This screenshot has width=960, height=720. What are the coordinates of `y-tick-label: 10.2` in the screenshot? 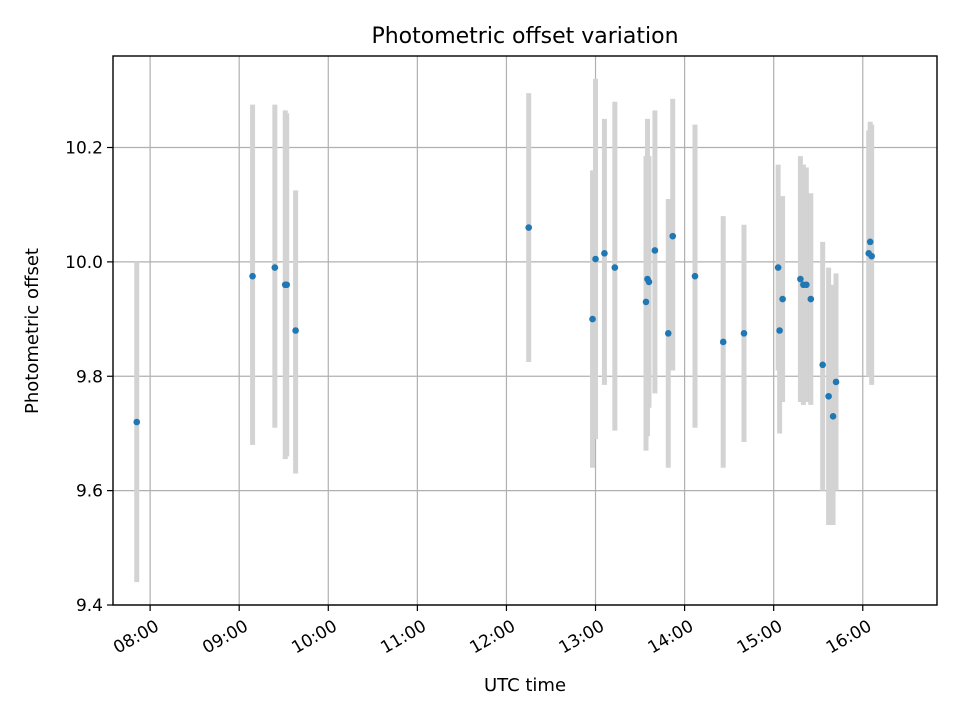 It's located at (84, 149).